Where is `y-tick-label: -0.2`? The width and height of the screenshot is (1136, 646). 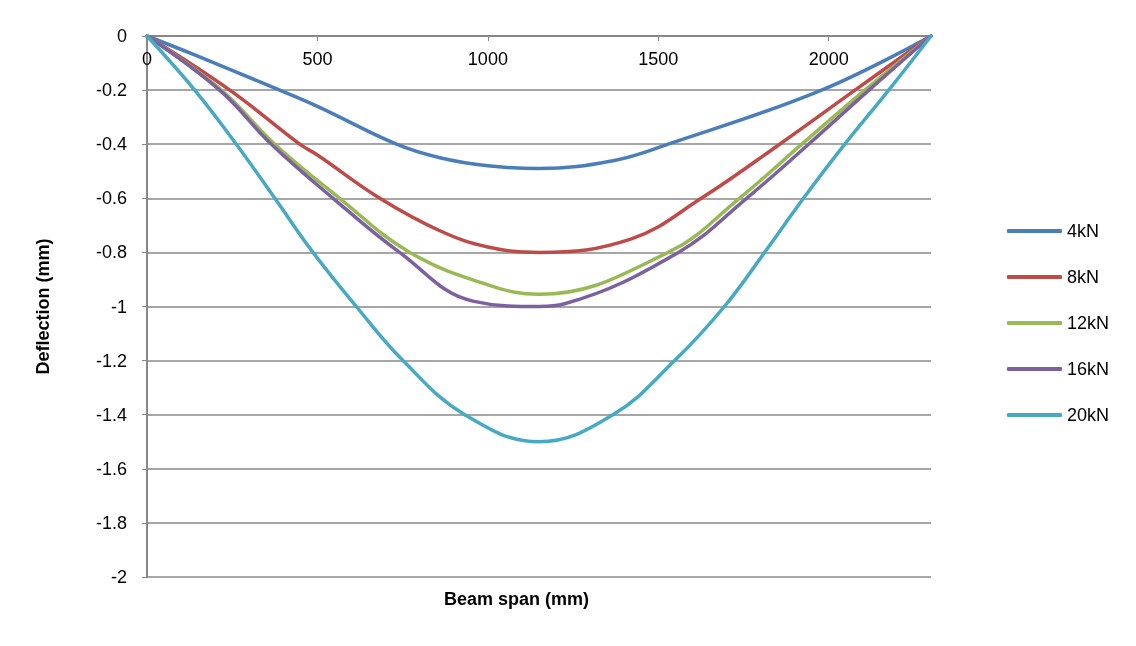
y-tick-label: -0.2 is located at coordinates (111, 90).